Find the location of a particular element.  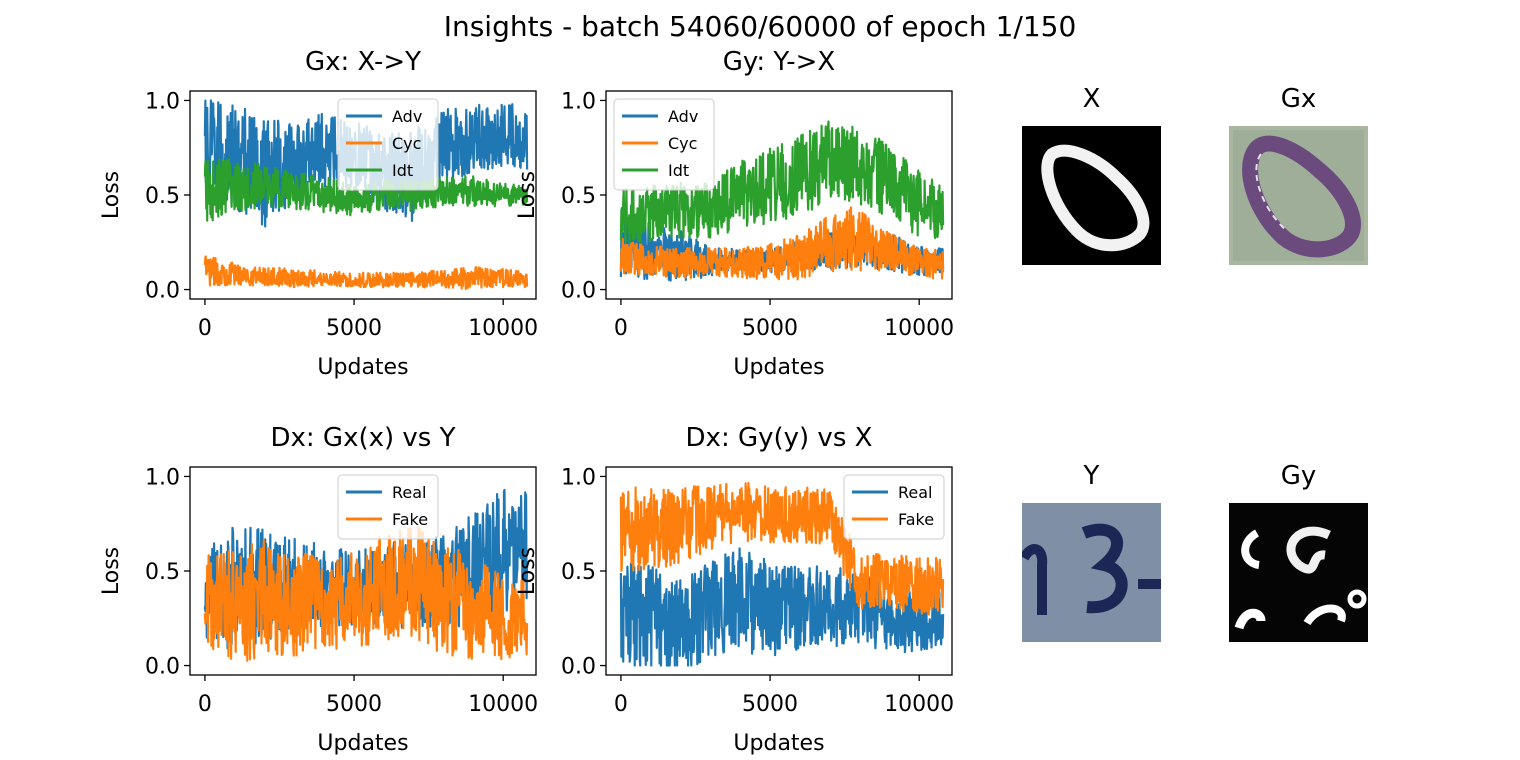

image-y: Y is located at coordinates (1091, 551).